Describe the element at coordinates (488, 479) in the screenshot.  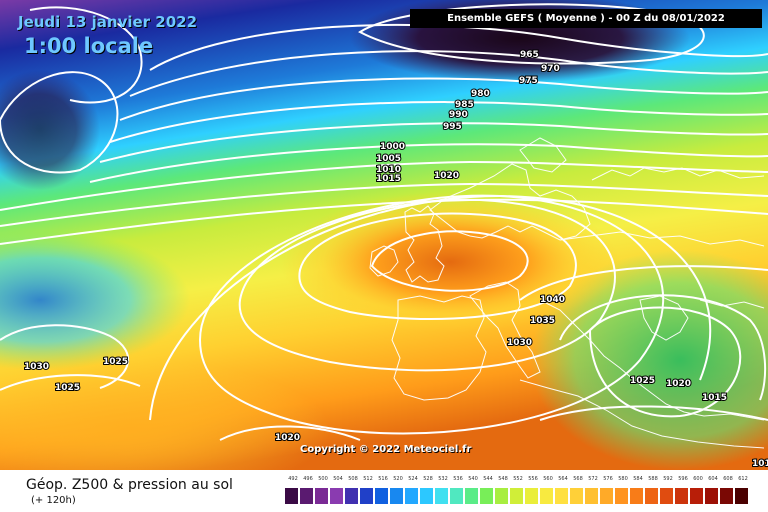
I see `scale-label: 544` at that location.